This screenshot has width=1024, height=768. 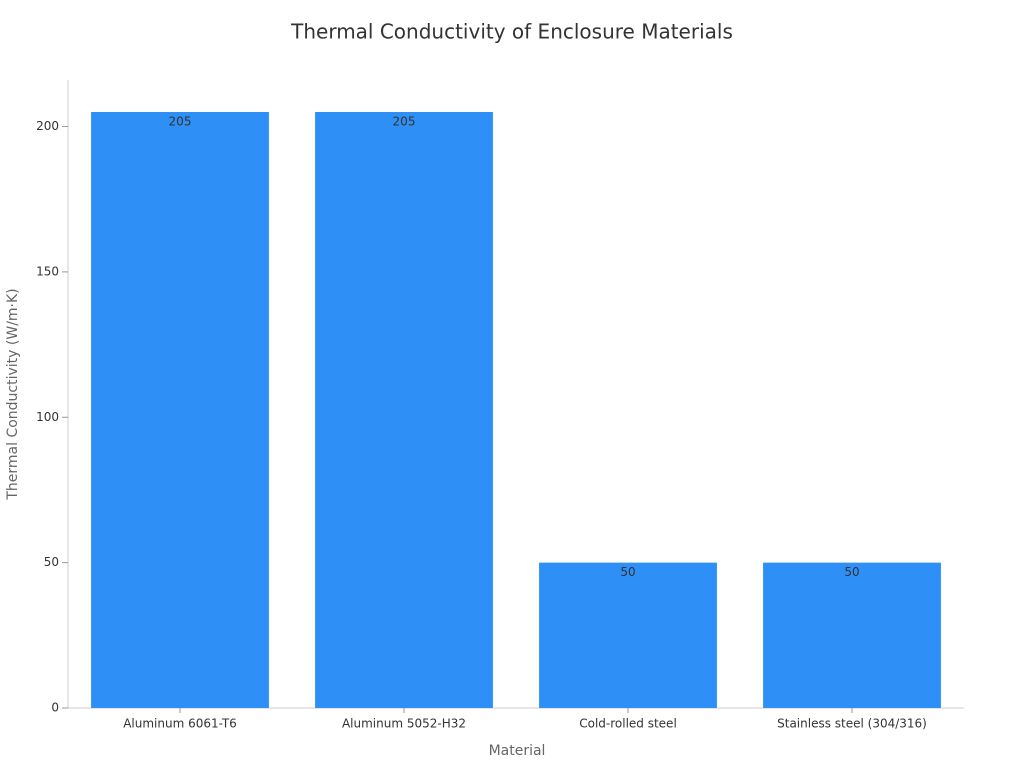 I want to click on y-tick-label: 0, so click(x=55, y=708).